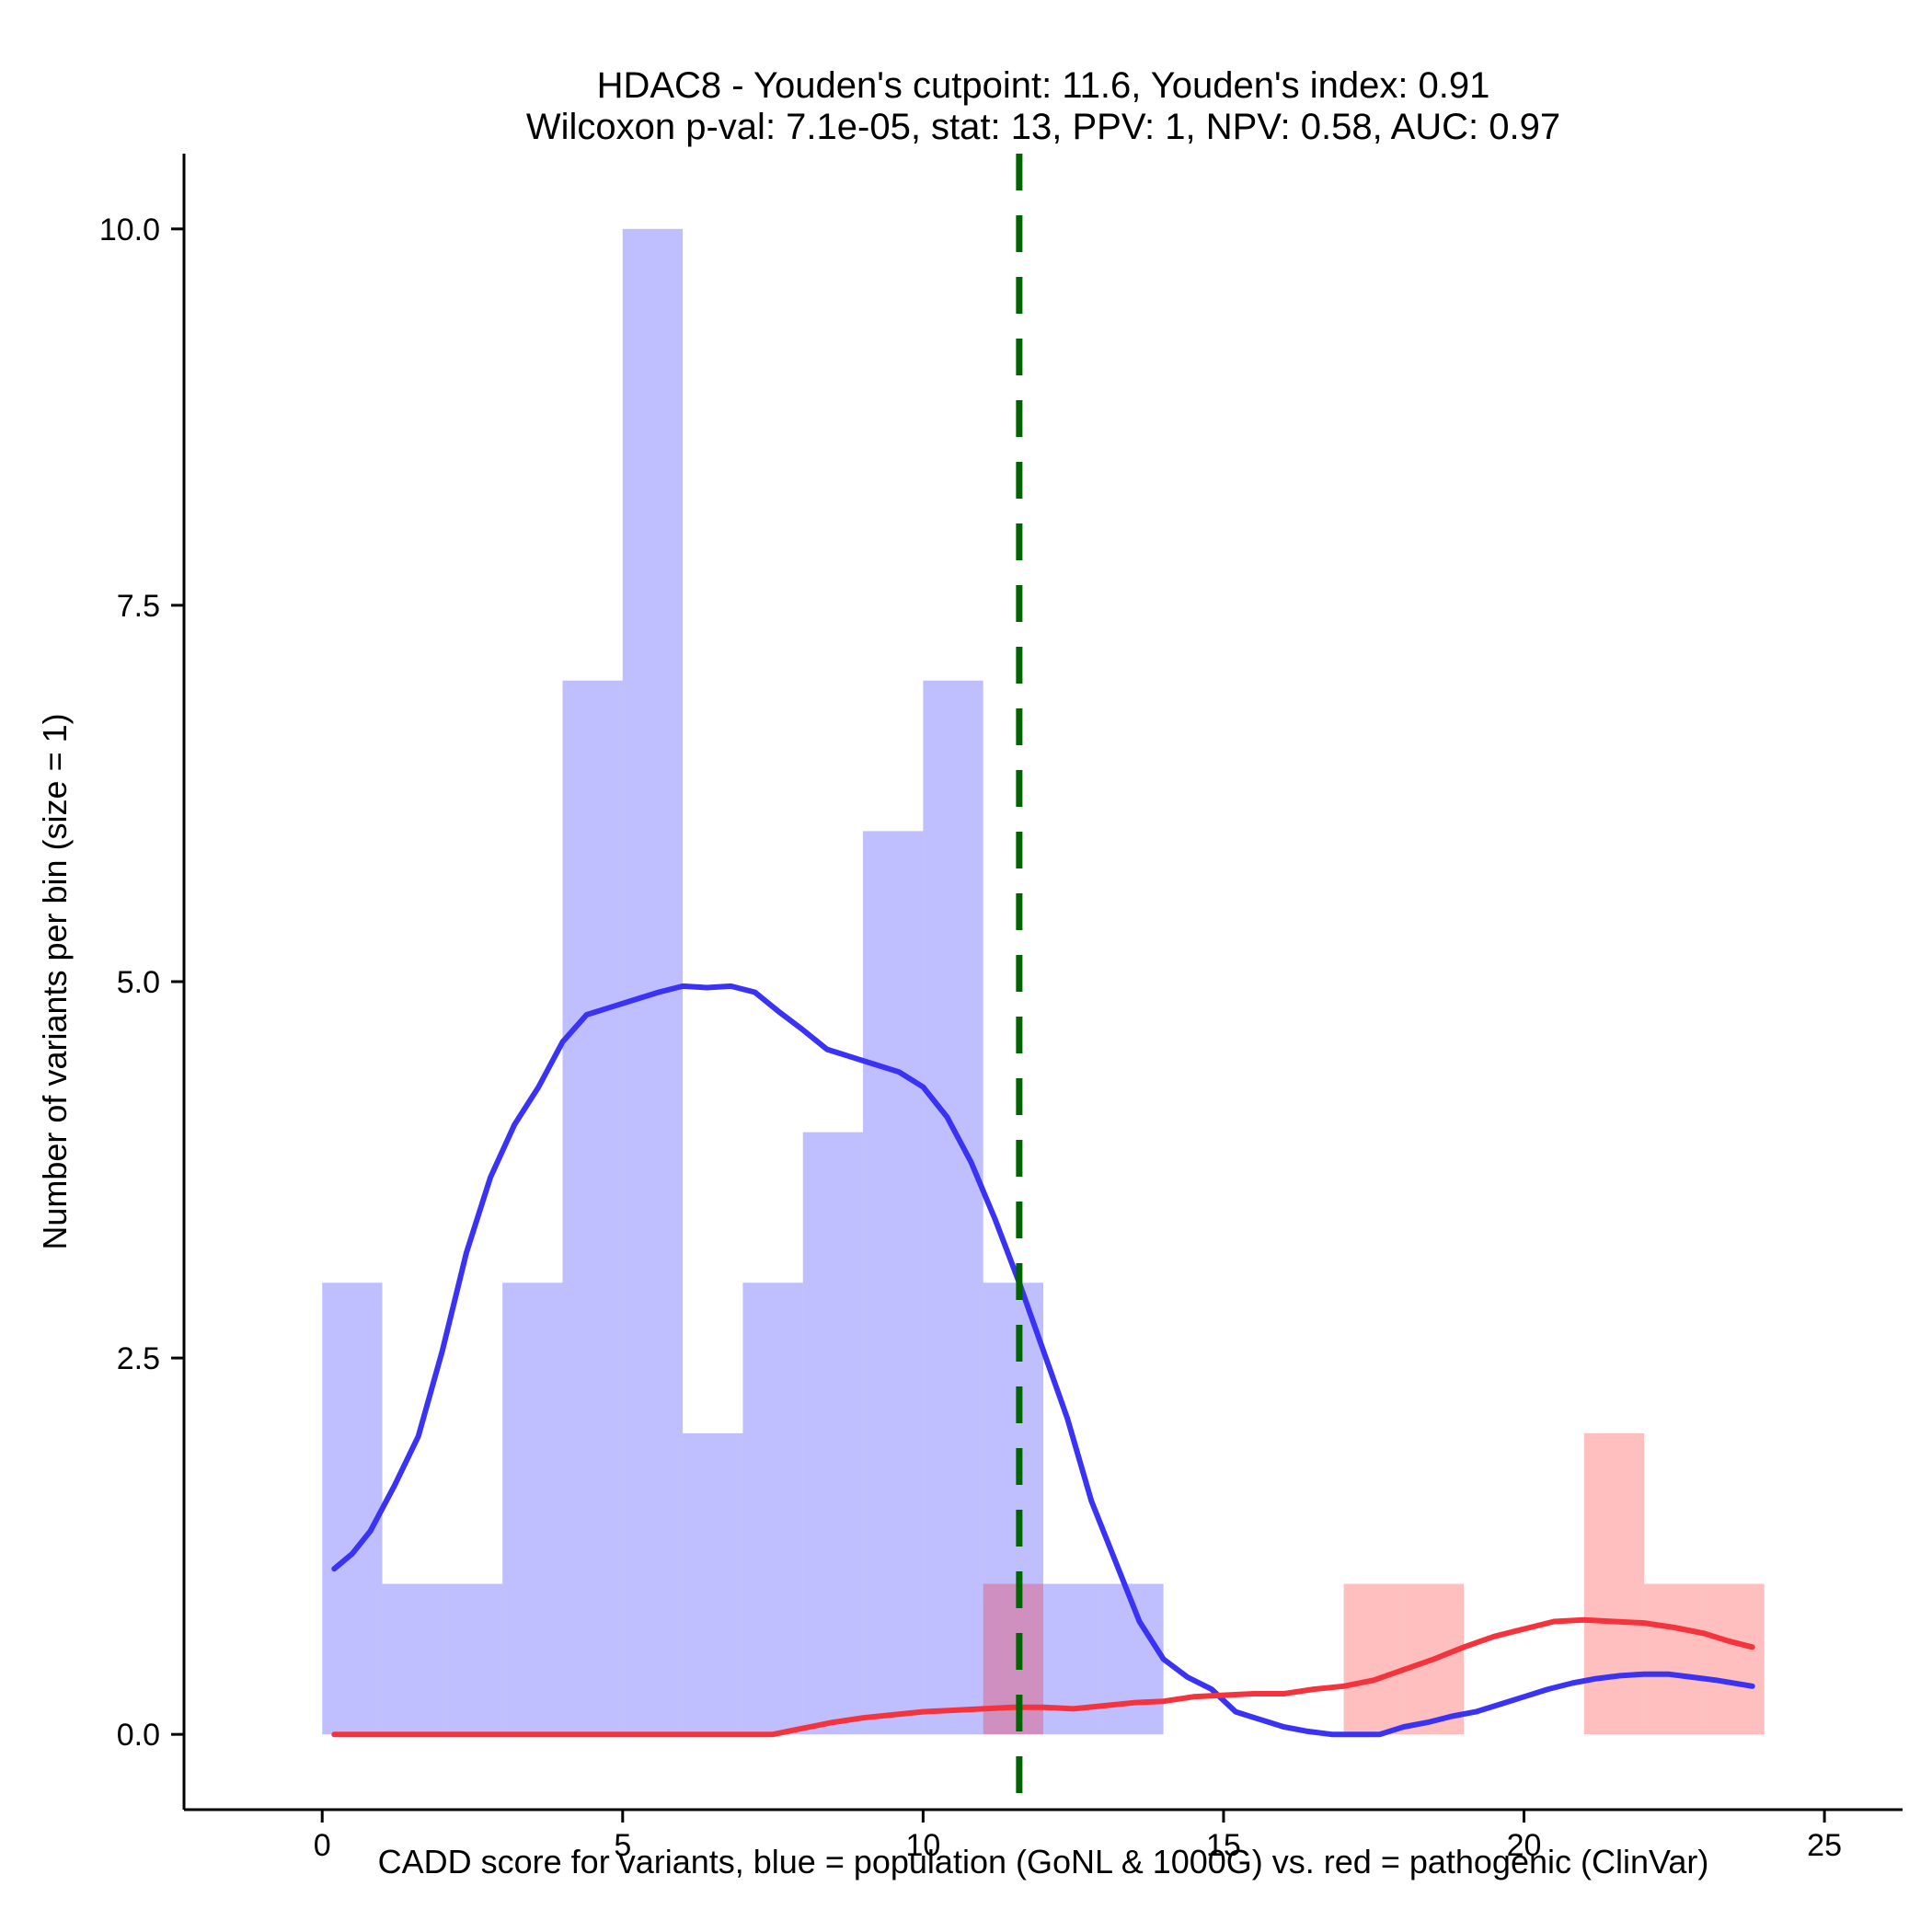  Describe the element at coordinates (138, 1358) in the screenshot. I see `y-tick-label: 2.5` at that location.